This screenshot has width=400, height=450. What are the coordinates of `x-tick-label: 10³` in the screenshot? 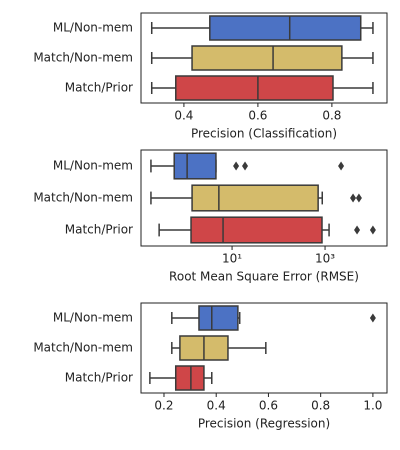 It's located at (325, 259).